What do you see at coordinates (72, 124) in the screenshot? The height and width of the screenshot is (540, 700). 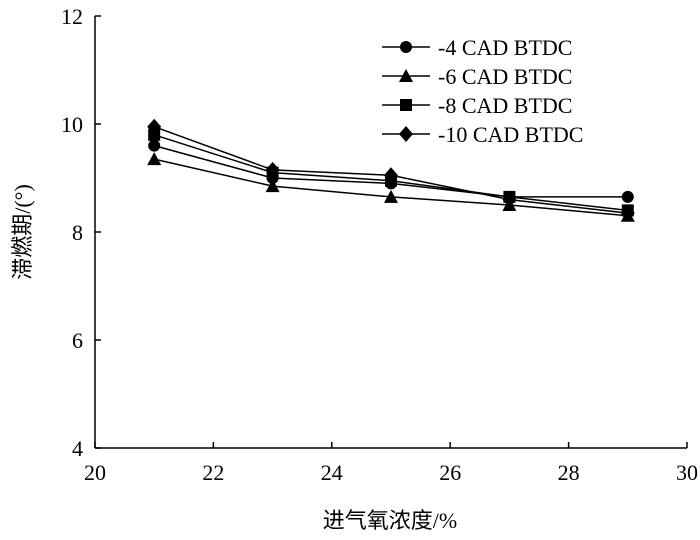 I see `y-tick-label: 10` at bounding box center [72, 124].